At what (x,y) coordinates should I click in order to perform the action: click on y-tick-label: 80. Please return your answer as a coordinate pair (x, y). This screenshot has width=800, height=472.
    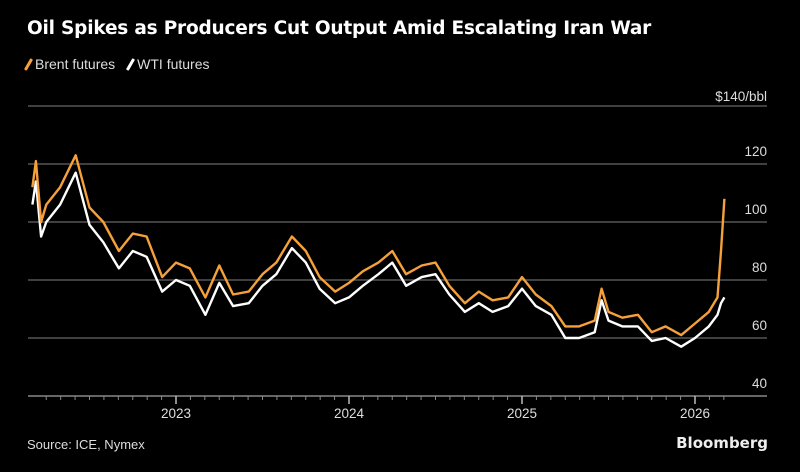
    Looking at the image, I should click on (759, 267).